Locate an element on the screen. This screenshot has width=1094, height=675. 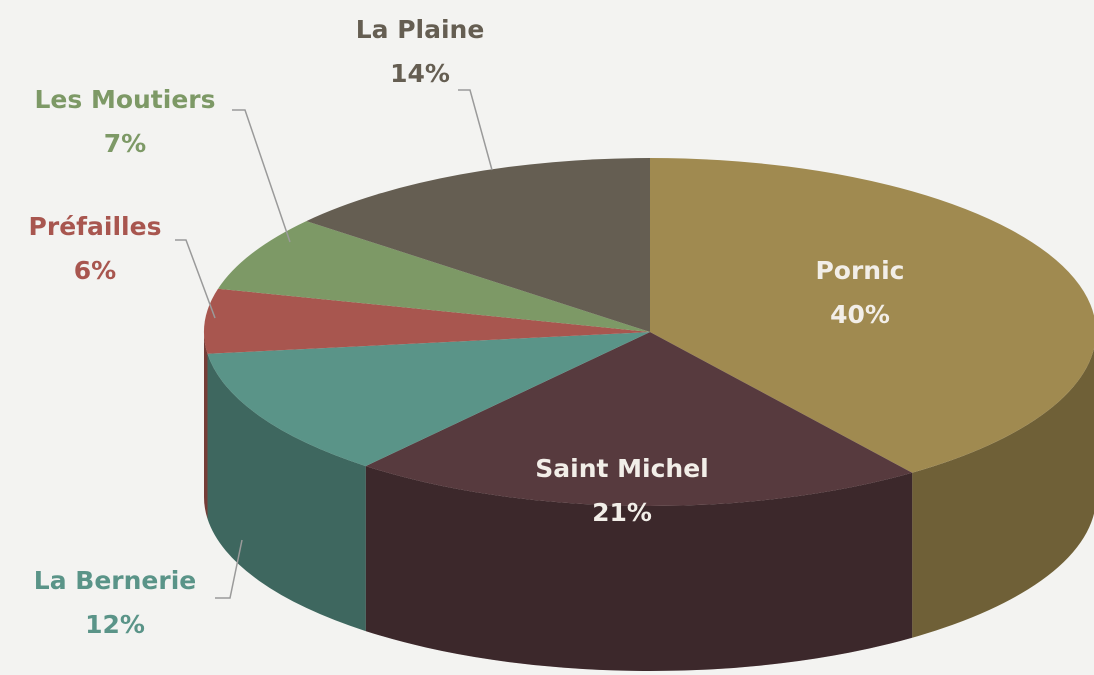
category-label: Pornic is located at coordinates (859, 270).